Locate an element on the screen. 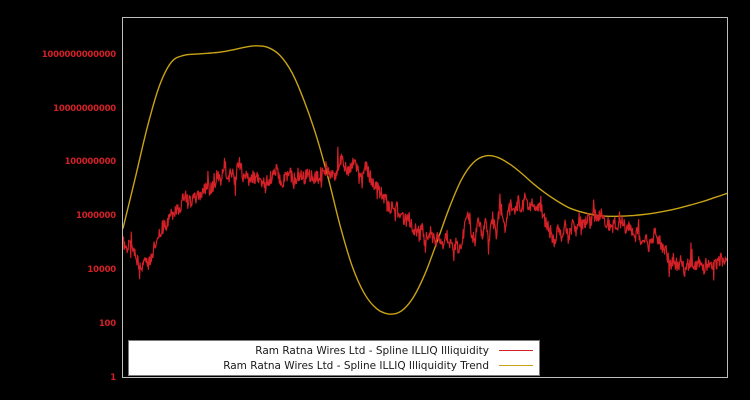  y-axis-tick-label: 1000000000000 is located at coordinates (78, 54).